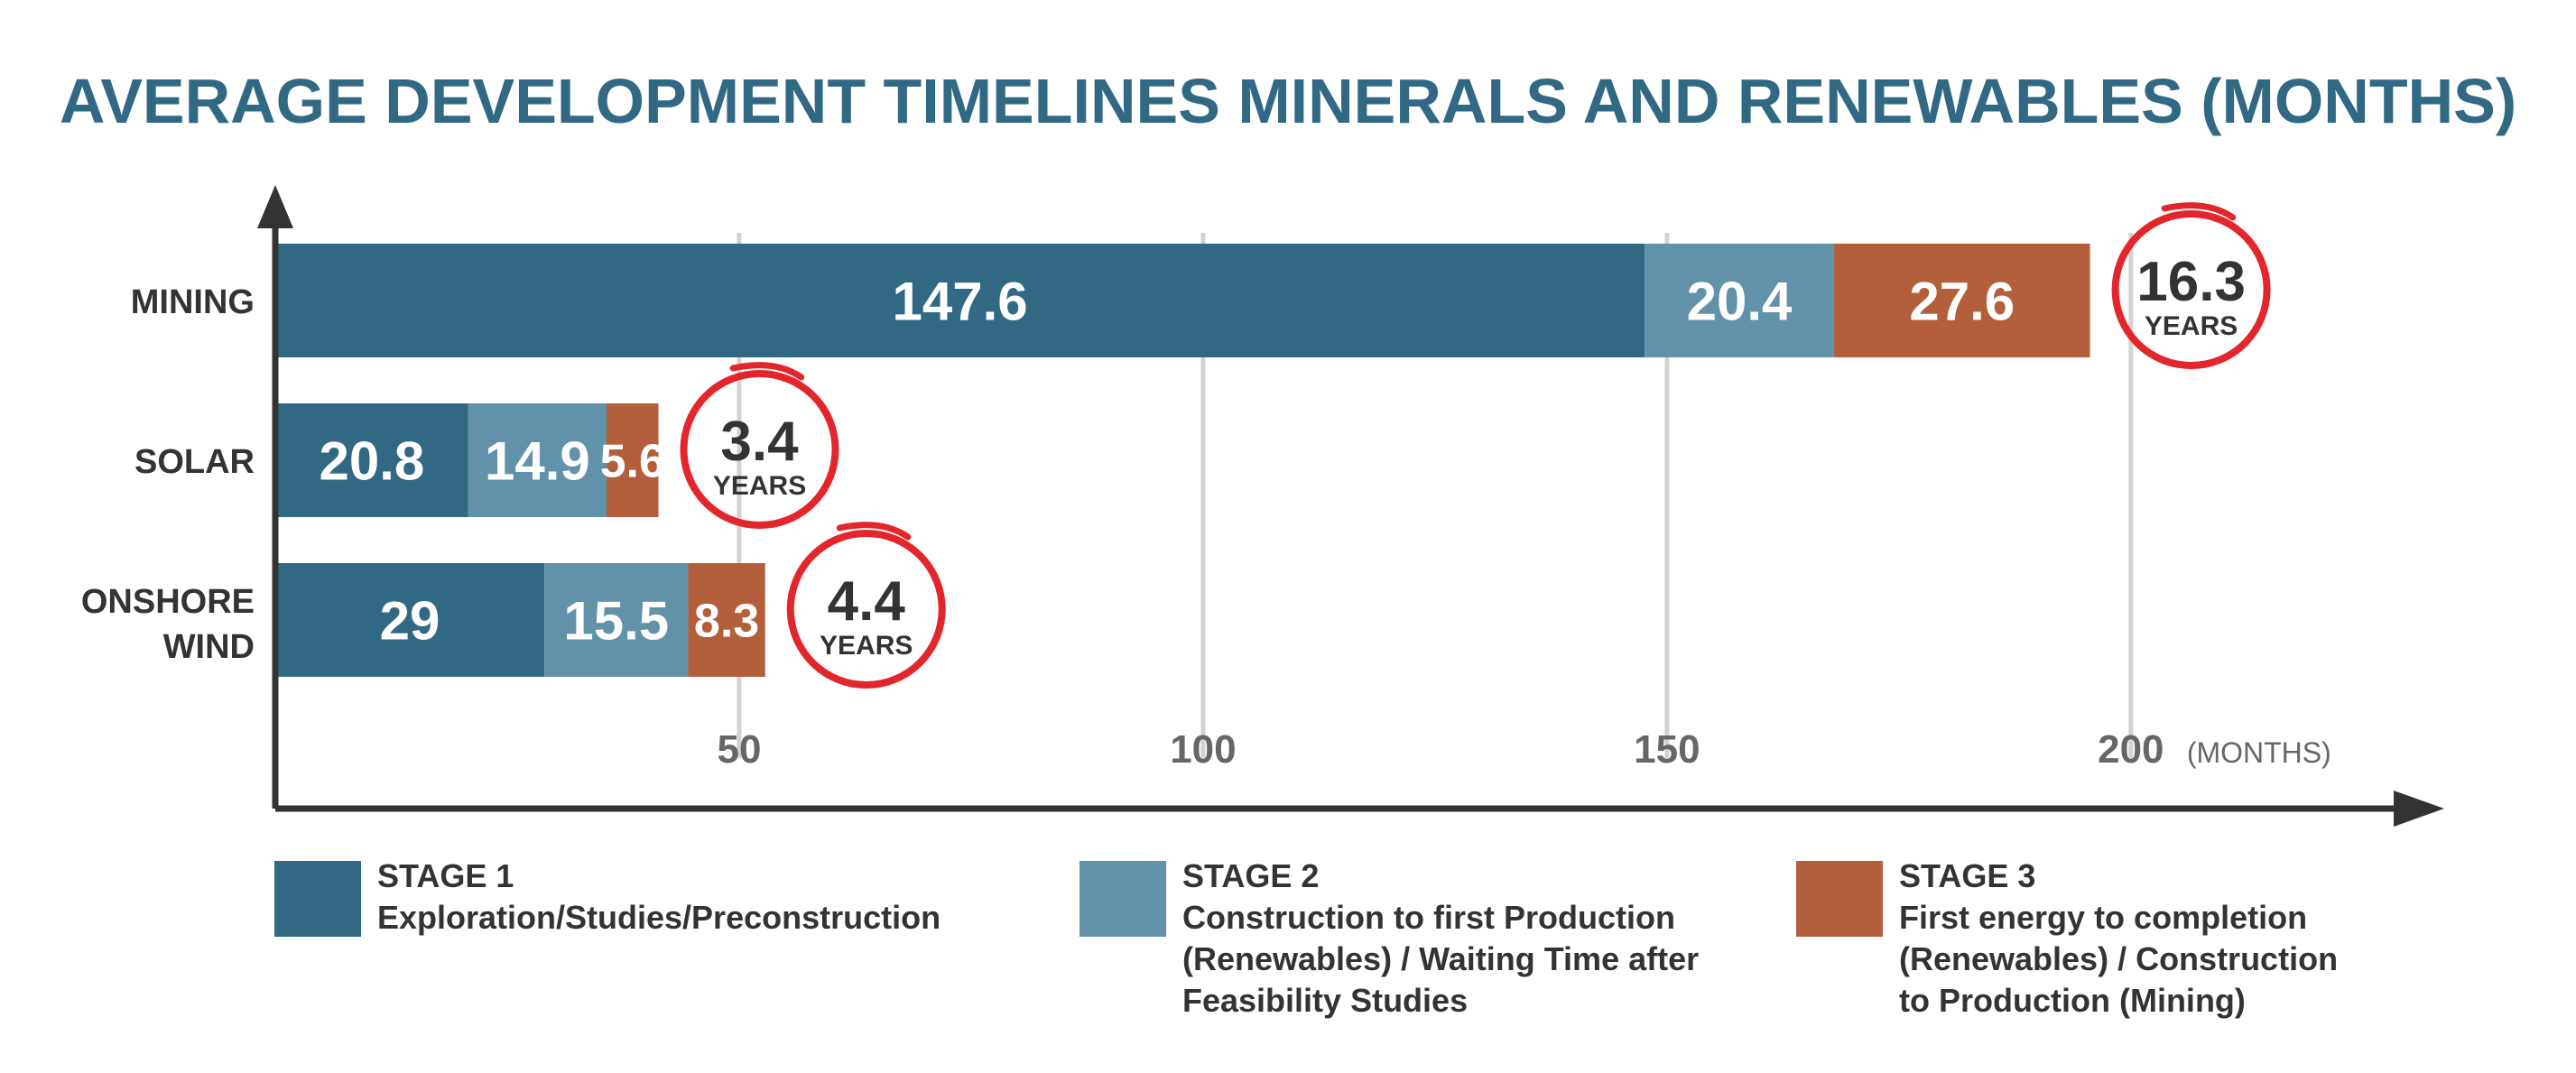  I want to click on legend-label: STAGE 2, so click(1251, 875).